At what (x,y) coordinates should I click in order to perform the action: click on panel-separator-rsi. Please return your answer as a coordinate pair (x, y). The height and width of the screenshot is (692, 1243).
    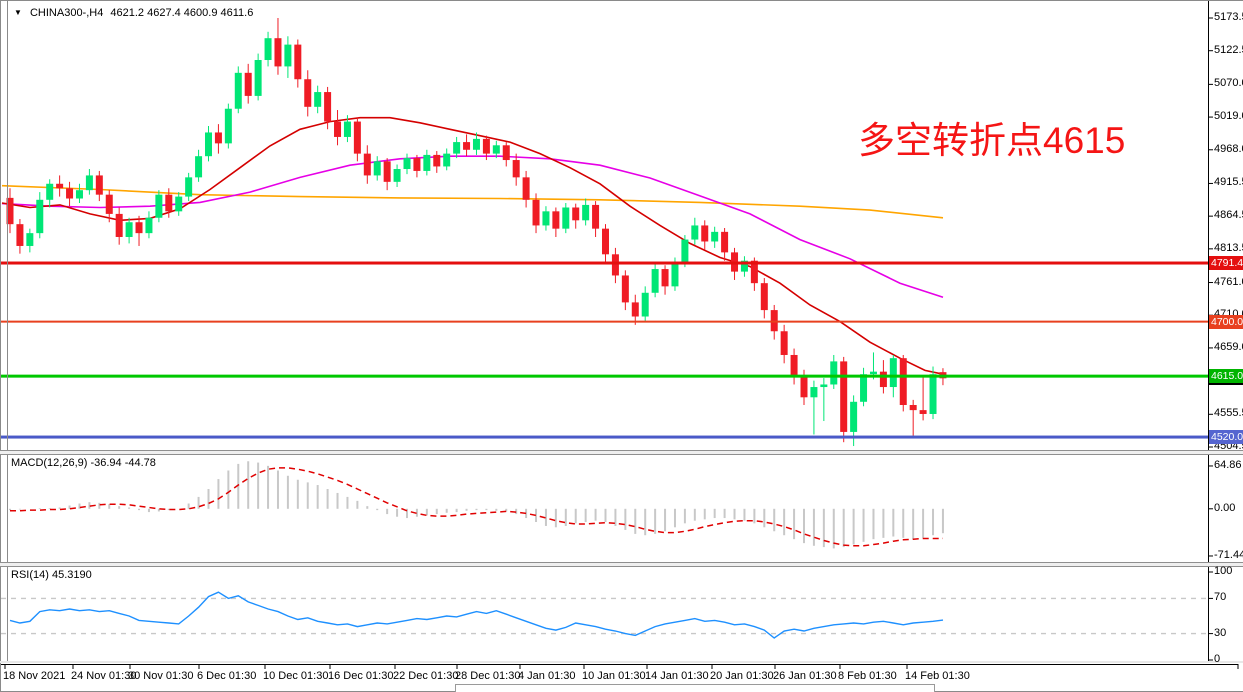
    Looking at the image, I should click on (621, 564).